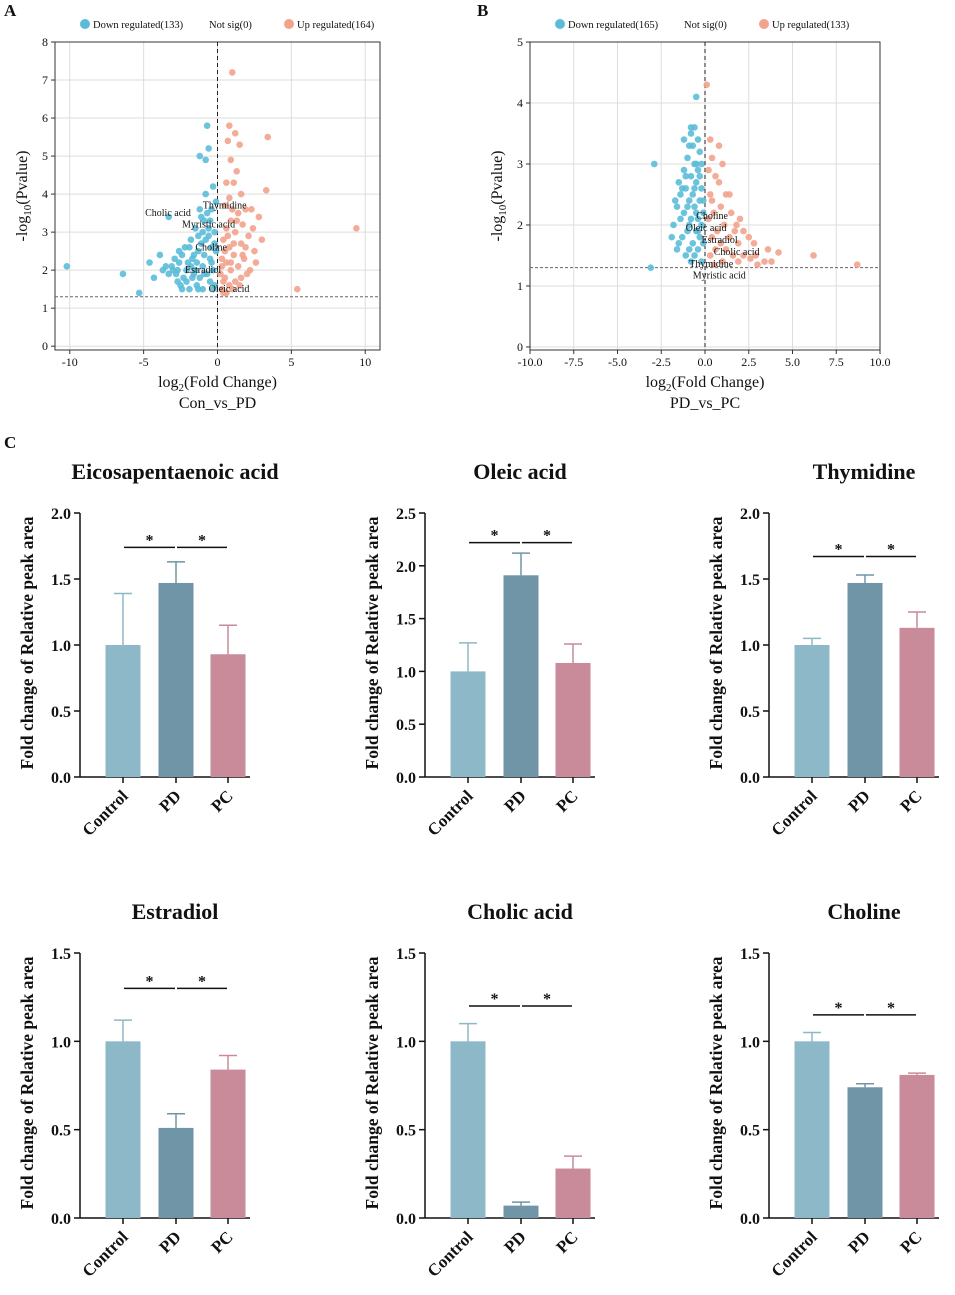  I want to click on metabolite-annotation: Myristic acid, so click(208, 225).